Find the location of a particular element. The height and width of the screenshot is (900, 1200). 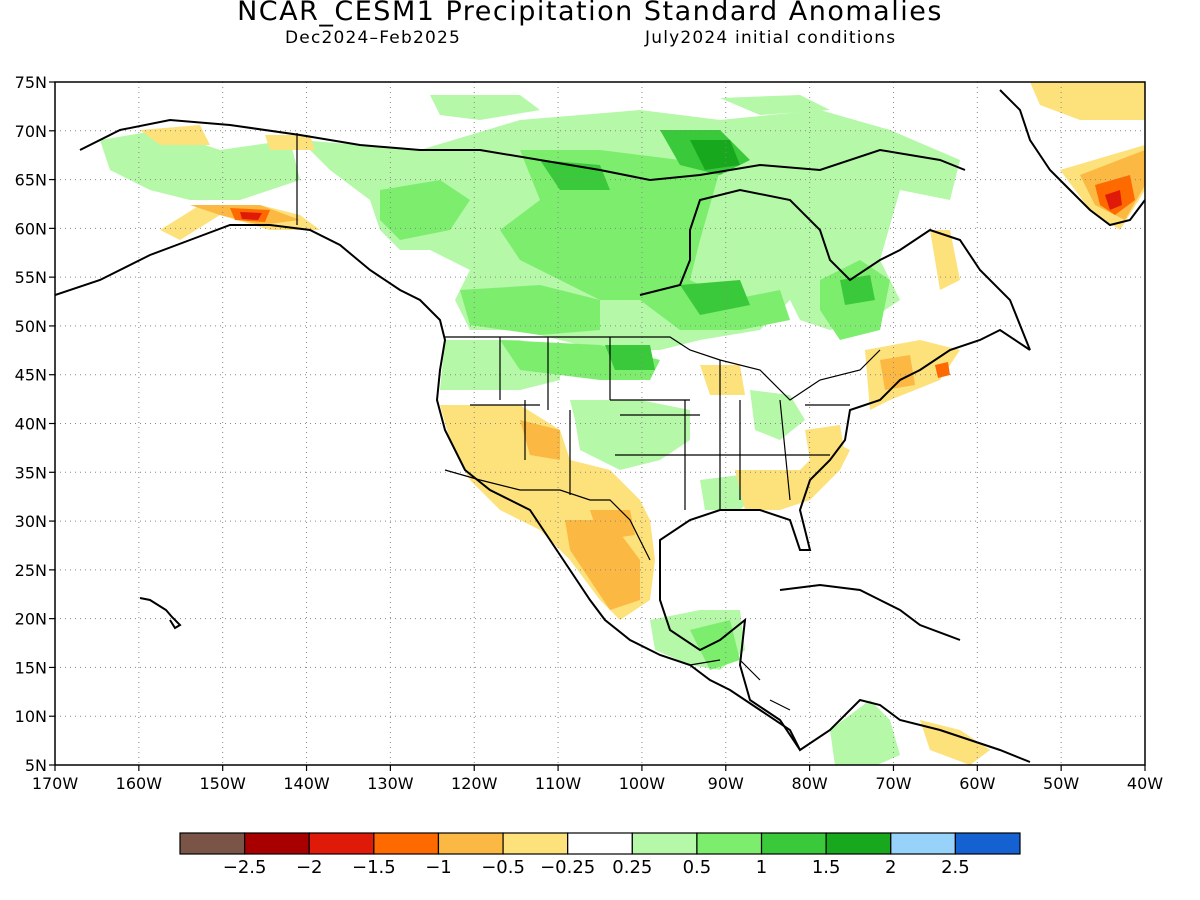

lon-tick-label: 60W is located at coordinates (977, 783).